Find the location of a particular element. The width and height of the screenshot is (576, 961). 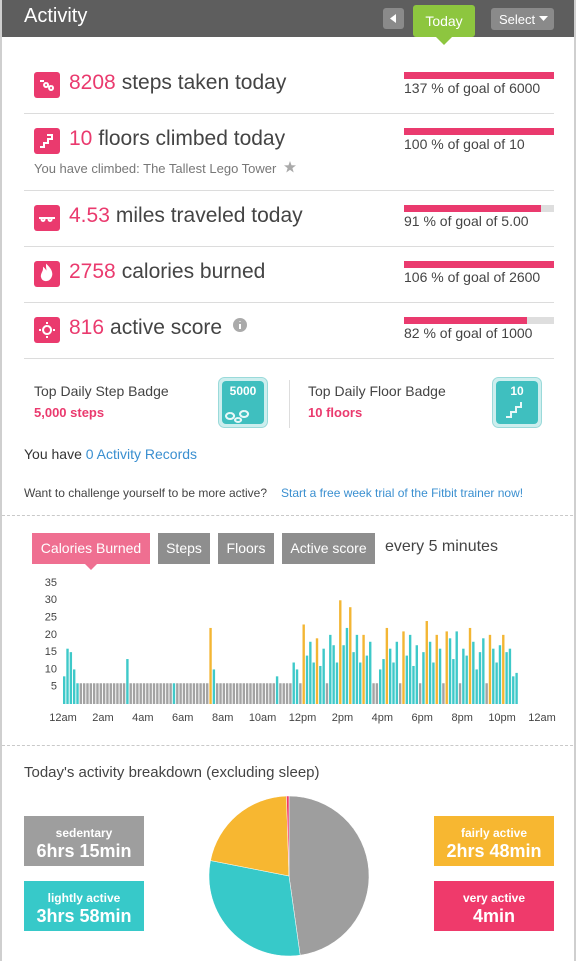

back-button is located at coordinates (393, 18).